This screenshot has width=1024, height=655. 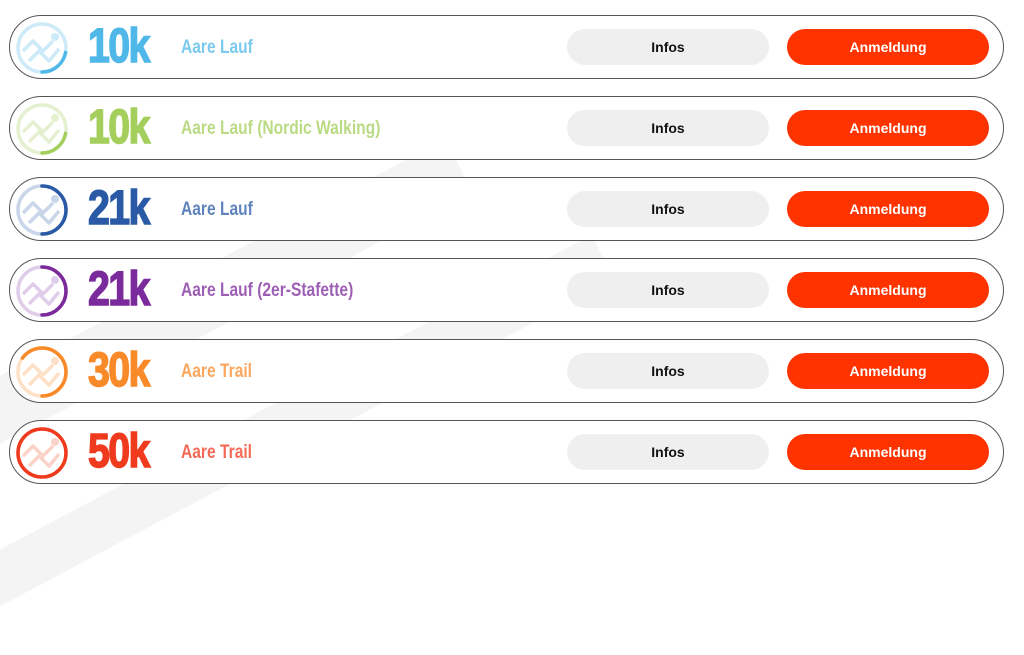 I want to click on race-row: 10k Aare Lauf Infos Anmeldung, so click(x=506, y=47).